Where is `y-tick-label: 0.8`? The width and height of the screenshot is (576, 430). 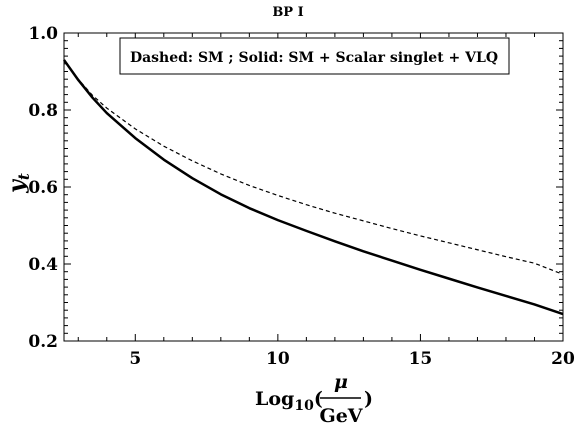 y-tick-label: 0.8 is located at coordinates (43, 111).